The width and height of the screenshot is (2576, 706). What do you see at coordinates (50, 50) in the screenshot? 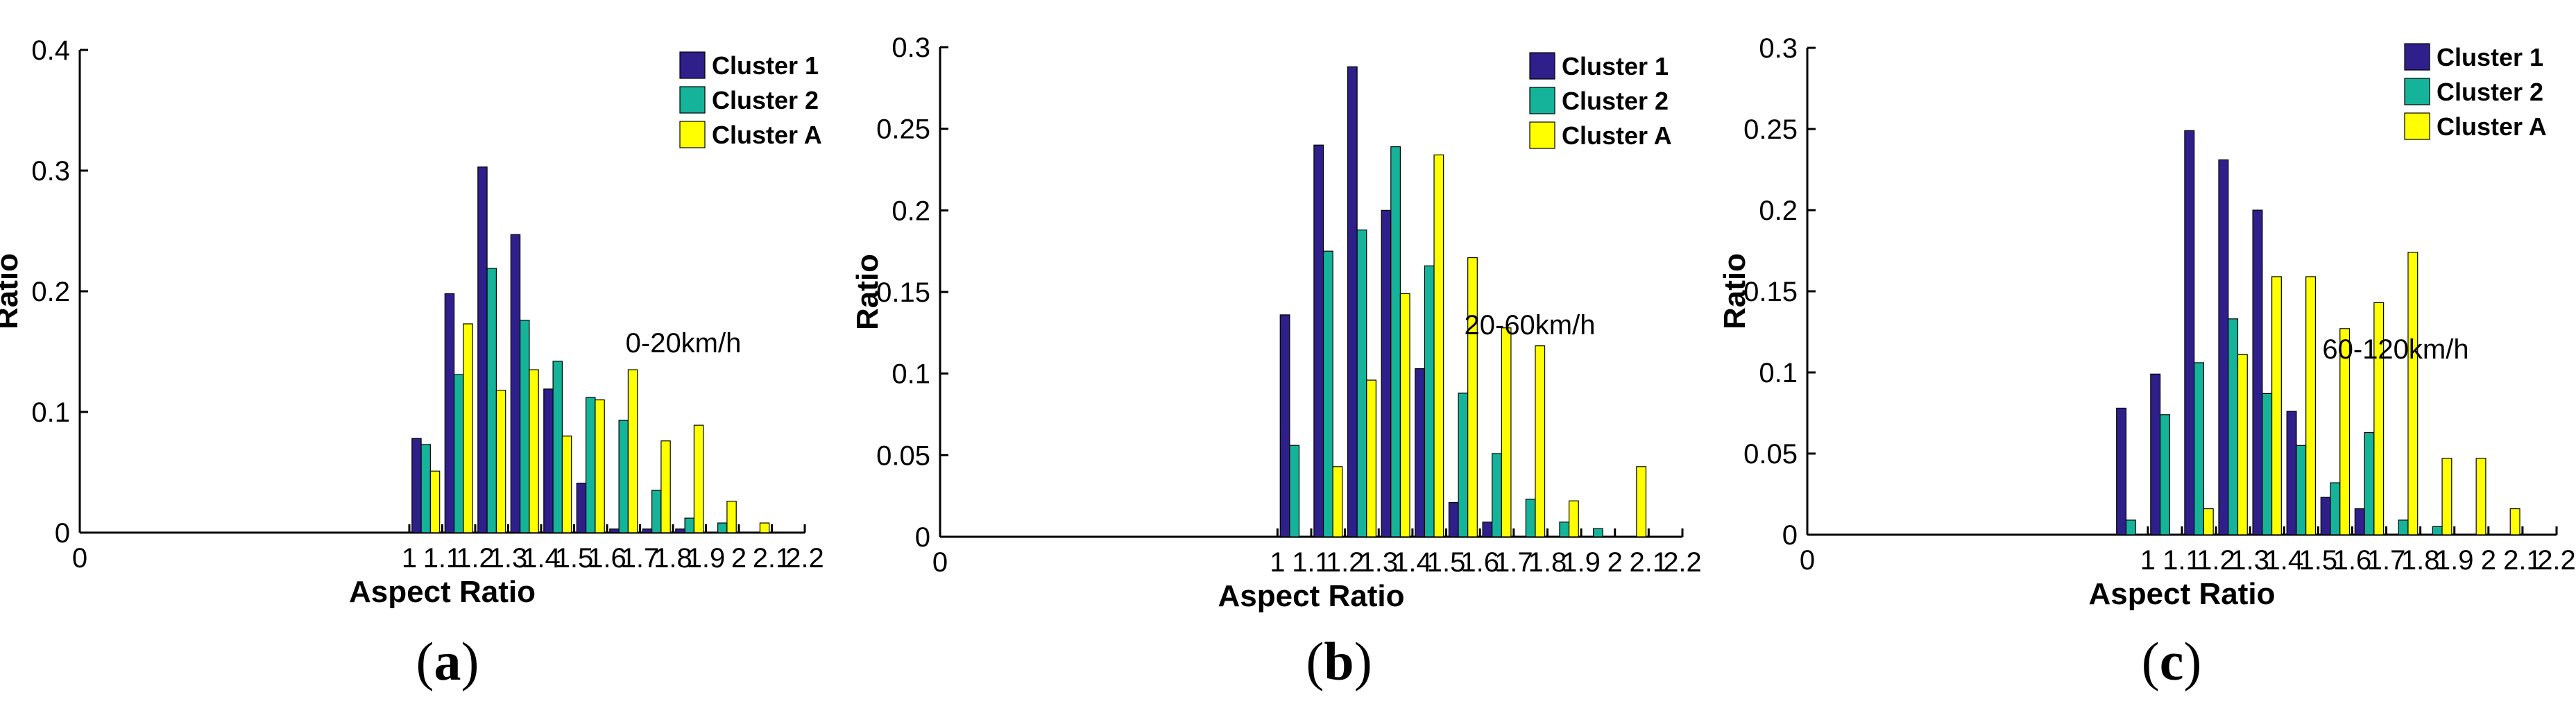
I see `y-tick-label: 0.4` at bounding box center [50, 50].